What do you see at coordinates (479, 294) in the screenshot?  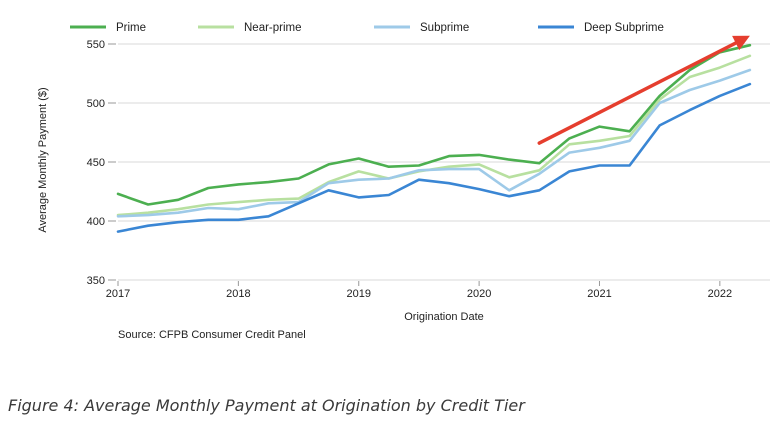 I see `x-tick-label: 2020` at bounding box center [479, 294].